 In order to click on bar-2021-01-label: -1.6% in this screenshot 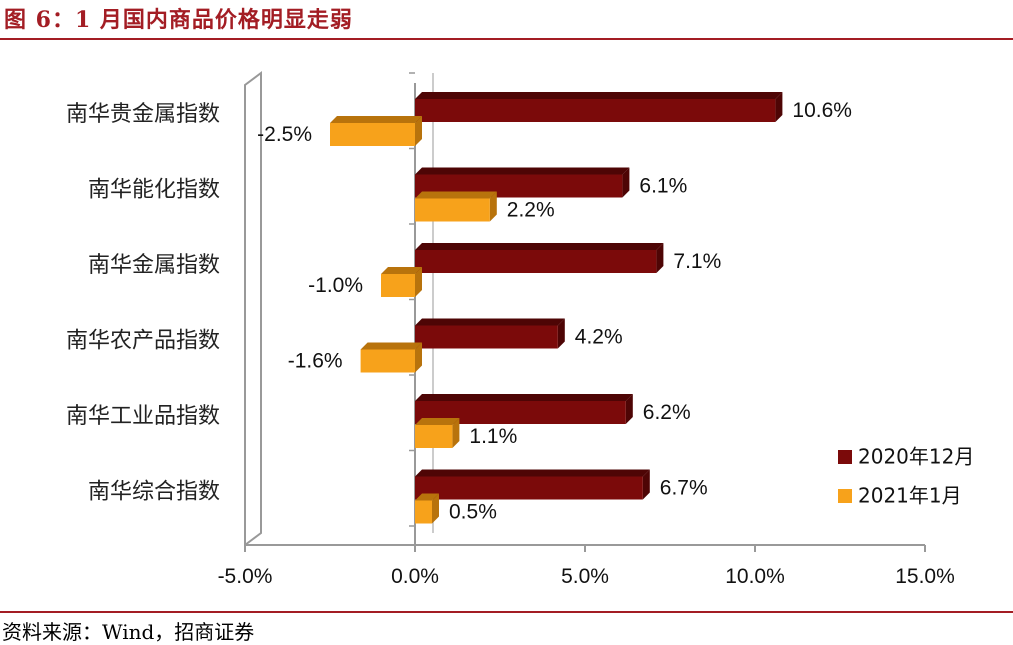, I will do `click(315, 361)`.